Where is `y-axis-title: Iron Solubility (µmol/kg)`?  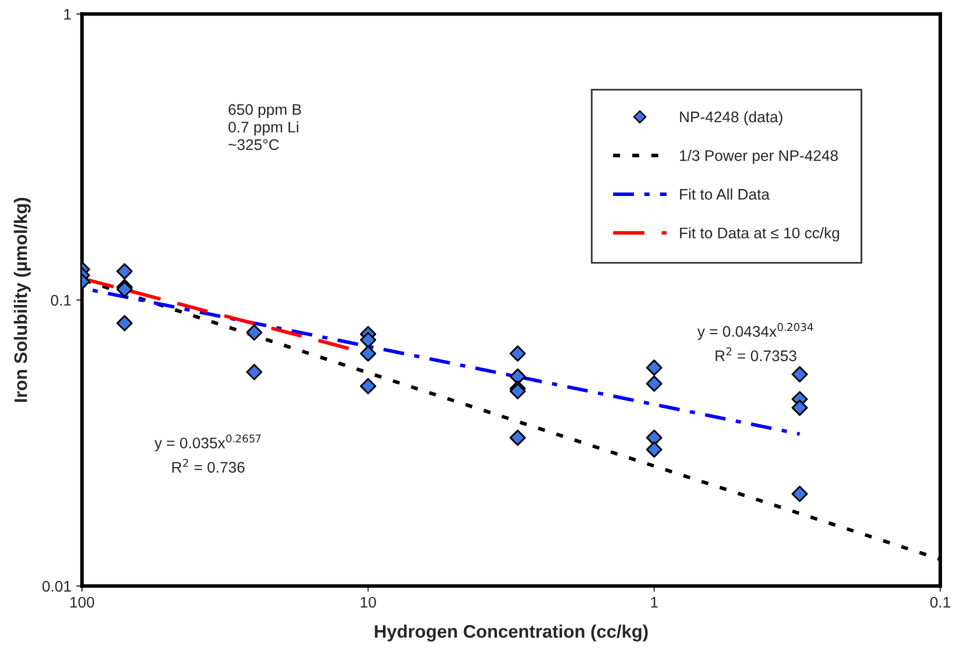
y-axis-title: Iron Solubility (µmol/kg) is located at coordinates (22, 300).